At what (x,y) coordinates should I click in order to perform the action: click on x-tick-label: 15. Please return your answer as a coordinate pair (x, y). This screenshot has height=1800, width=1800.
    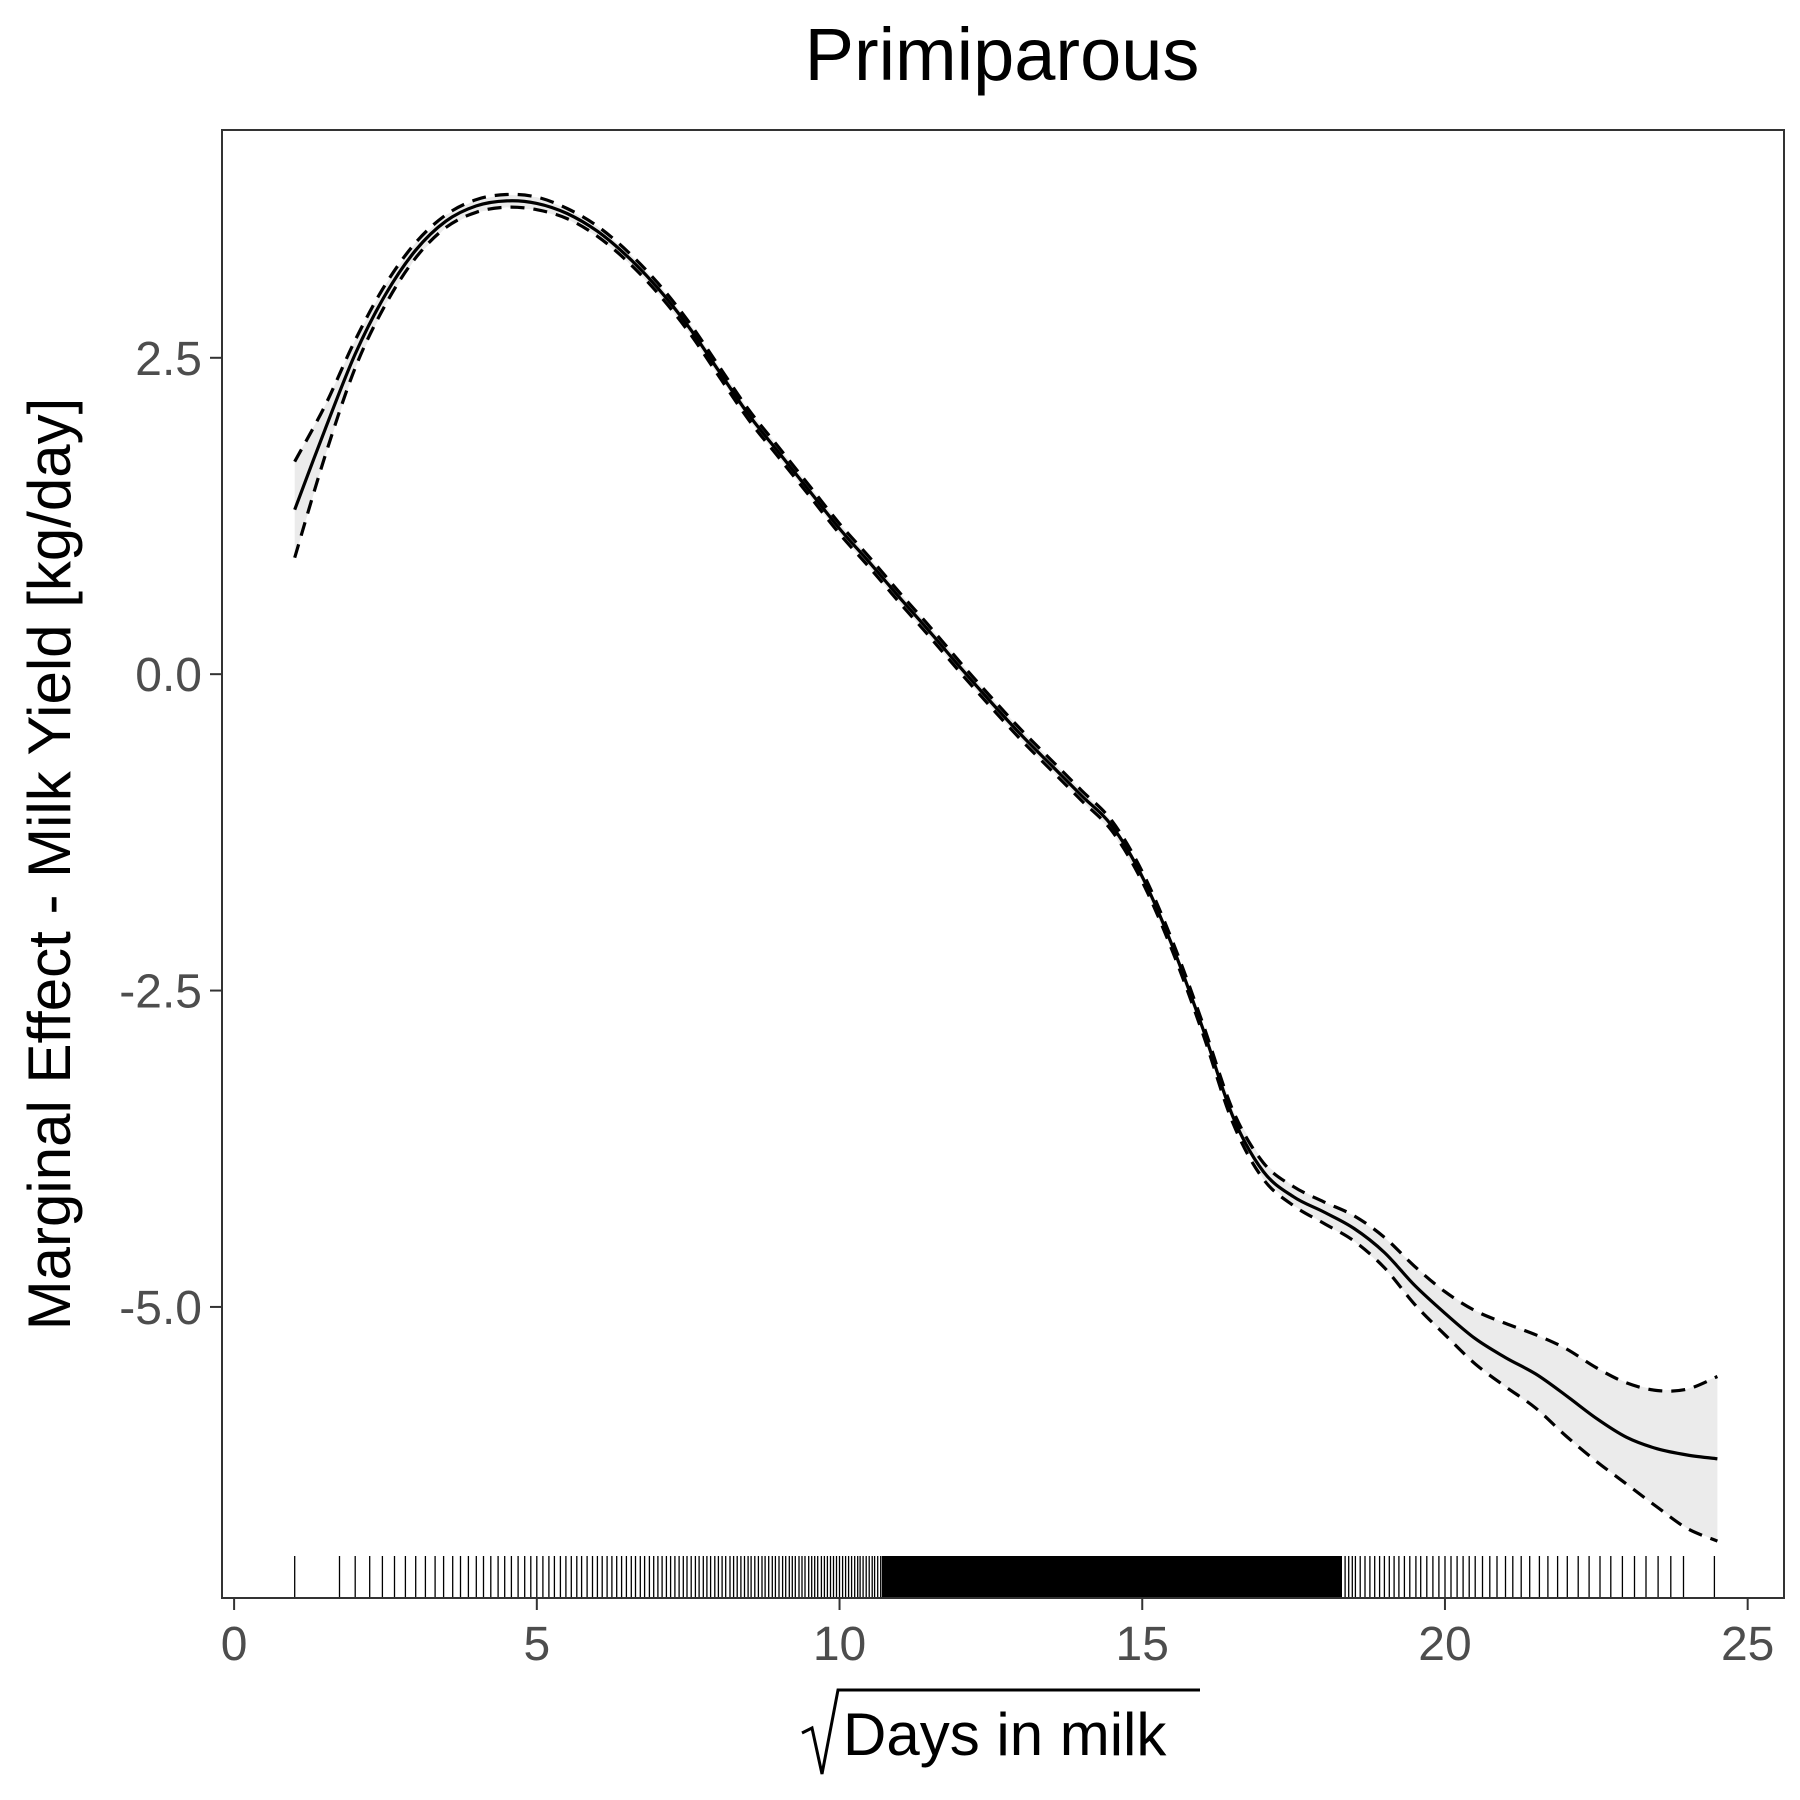
    Looking at the image, I should click on (1142, 1644).